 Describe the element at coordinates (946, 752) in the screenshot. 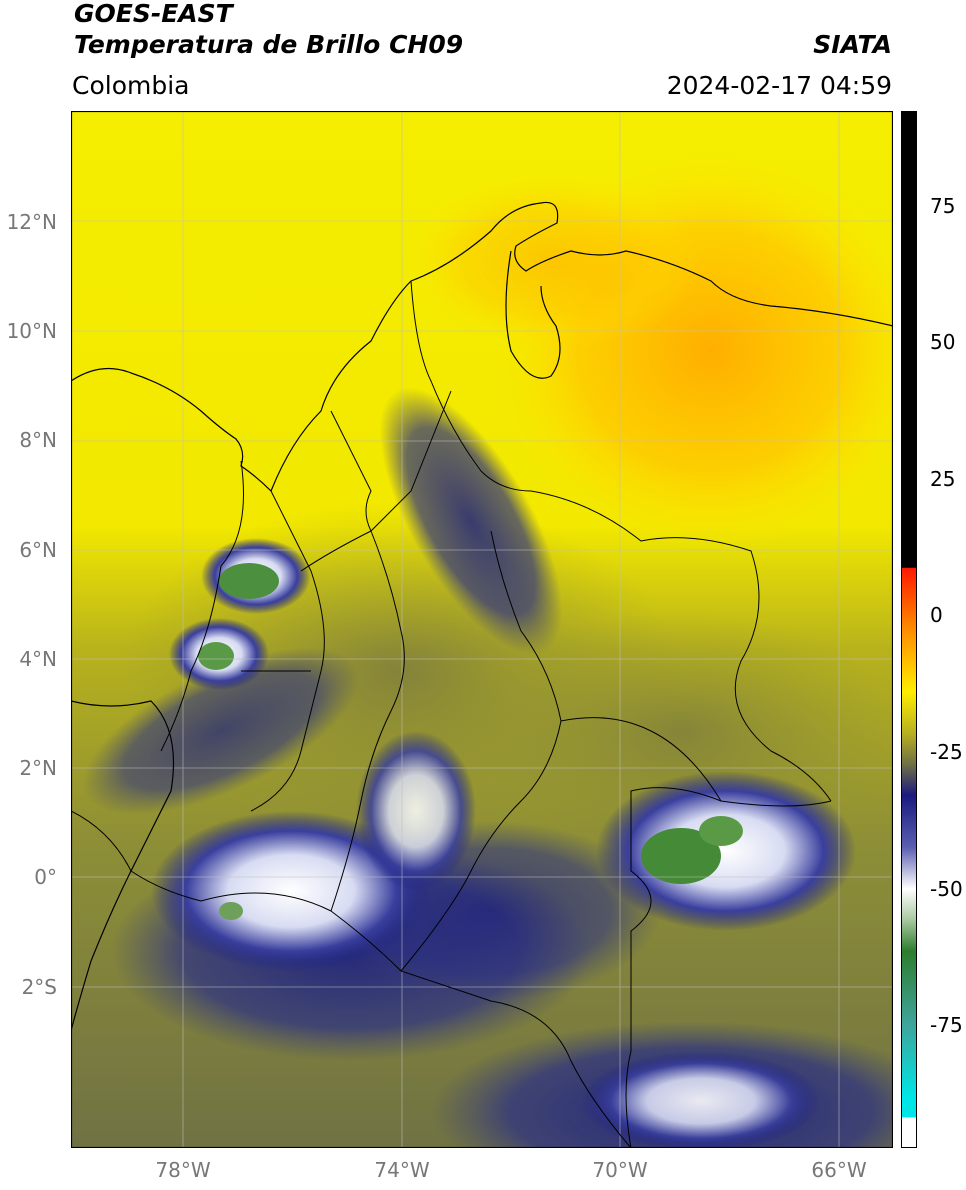

I see `colorbar-tick-minus25: -25` at that location.